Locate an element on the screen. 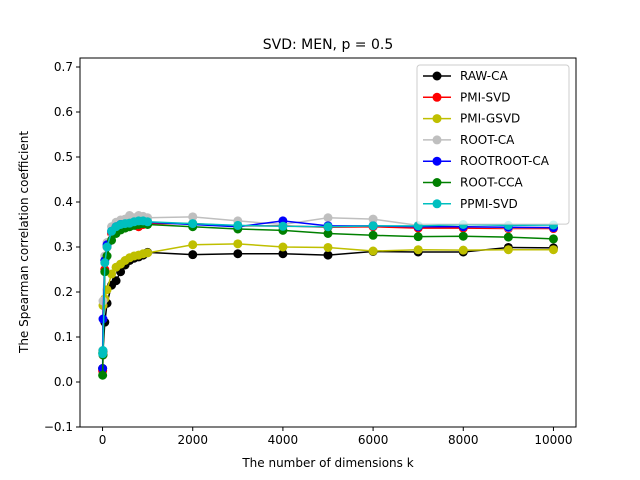  x-tick-label: 2000 is located at coordinates (192, 440).